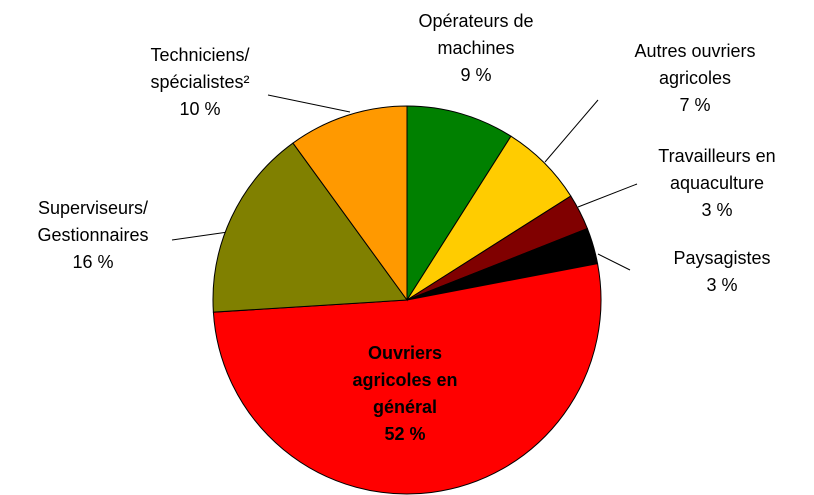  I want to click on category-label: Ouvriers agricoles en général, so click(405, 380).